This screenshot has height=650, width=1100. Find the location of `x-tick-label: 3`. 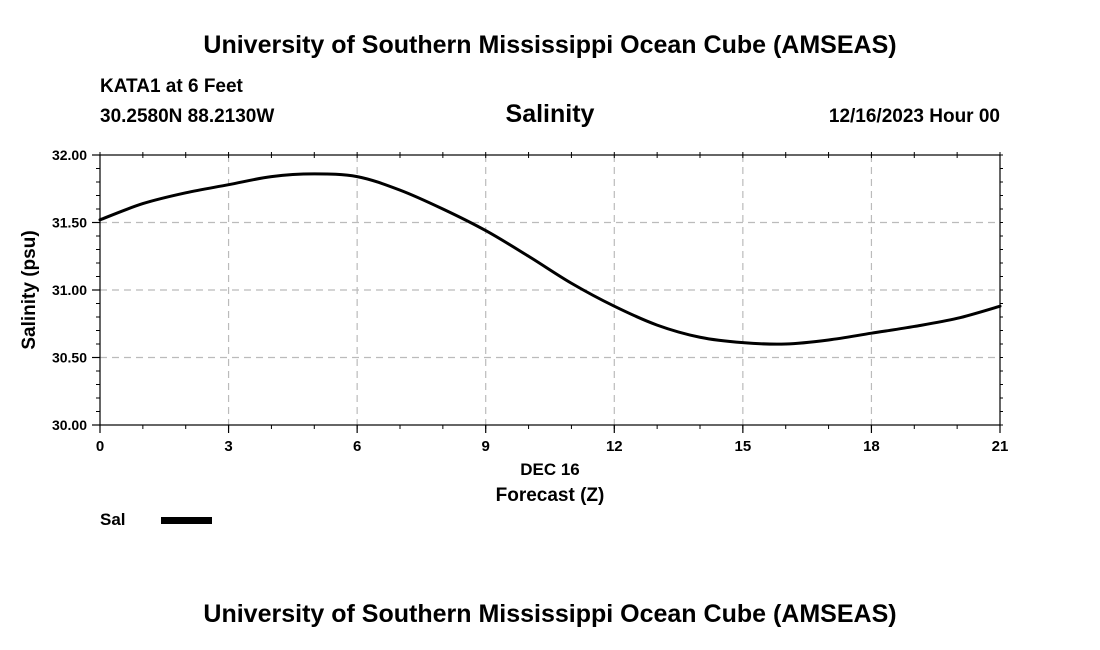

x-tick-label: 3 is located at coordinates (228, 446).